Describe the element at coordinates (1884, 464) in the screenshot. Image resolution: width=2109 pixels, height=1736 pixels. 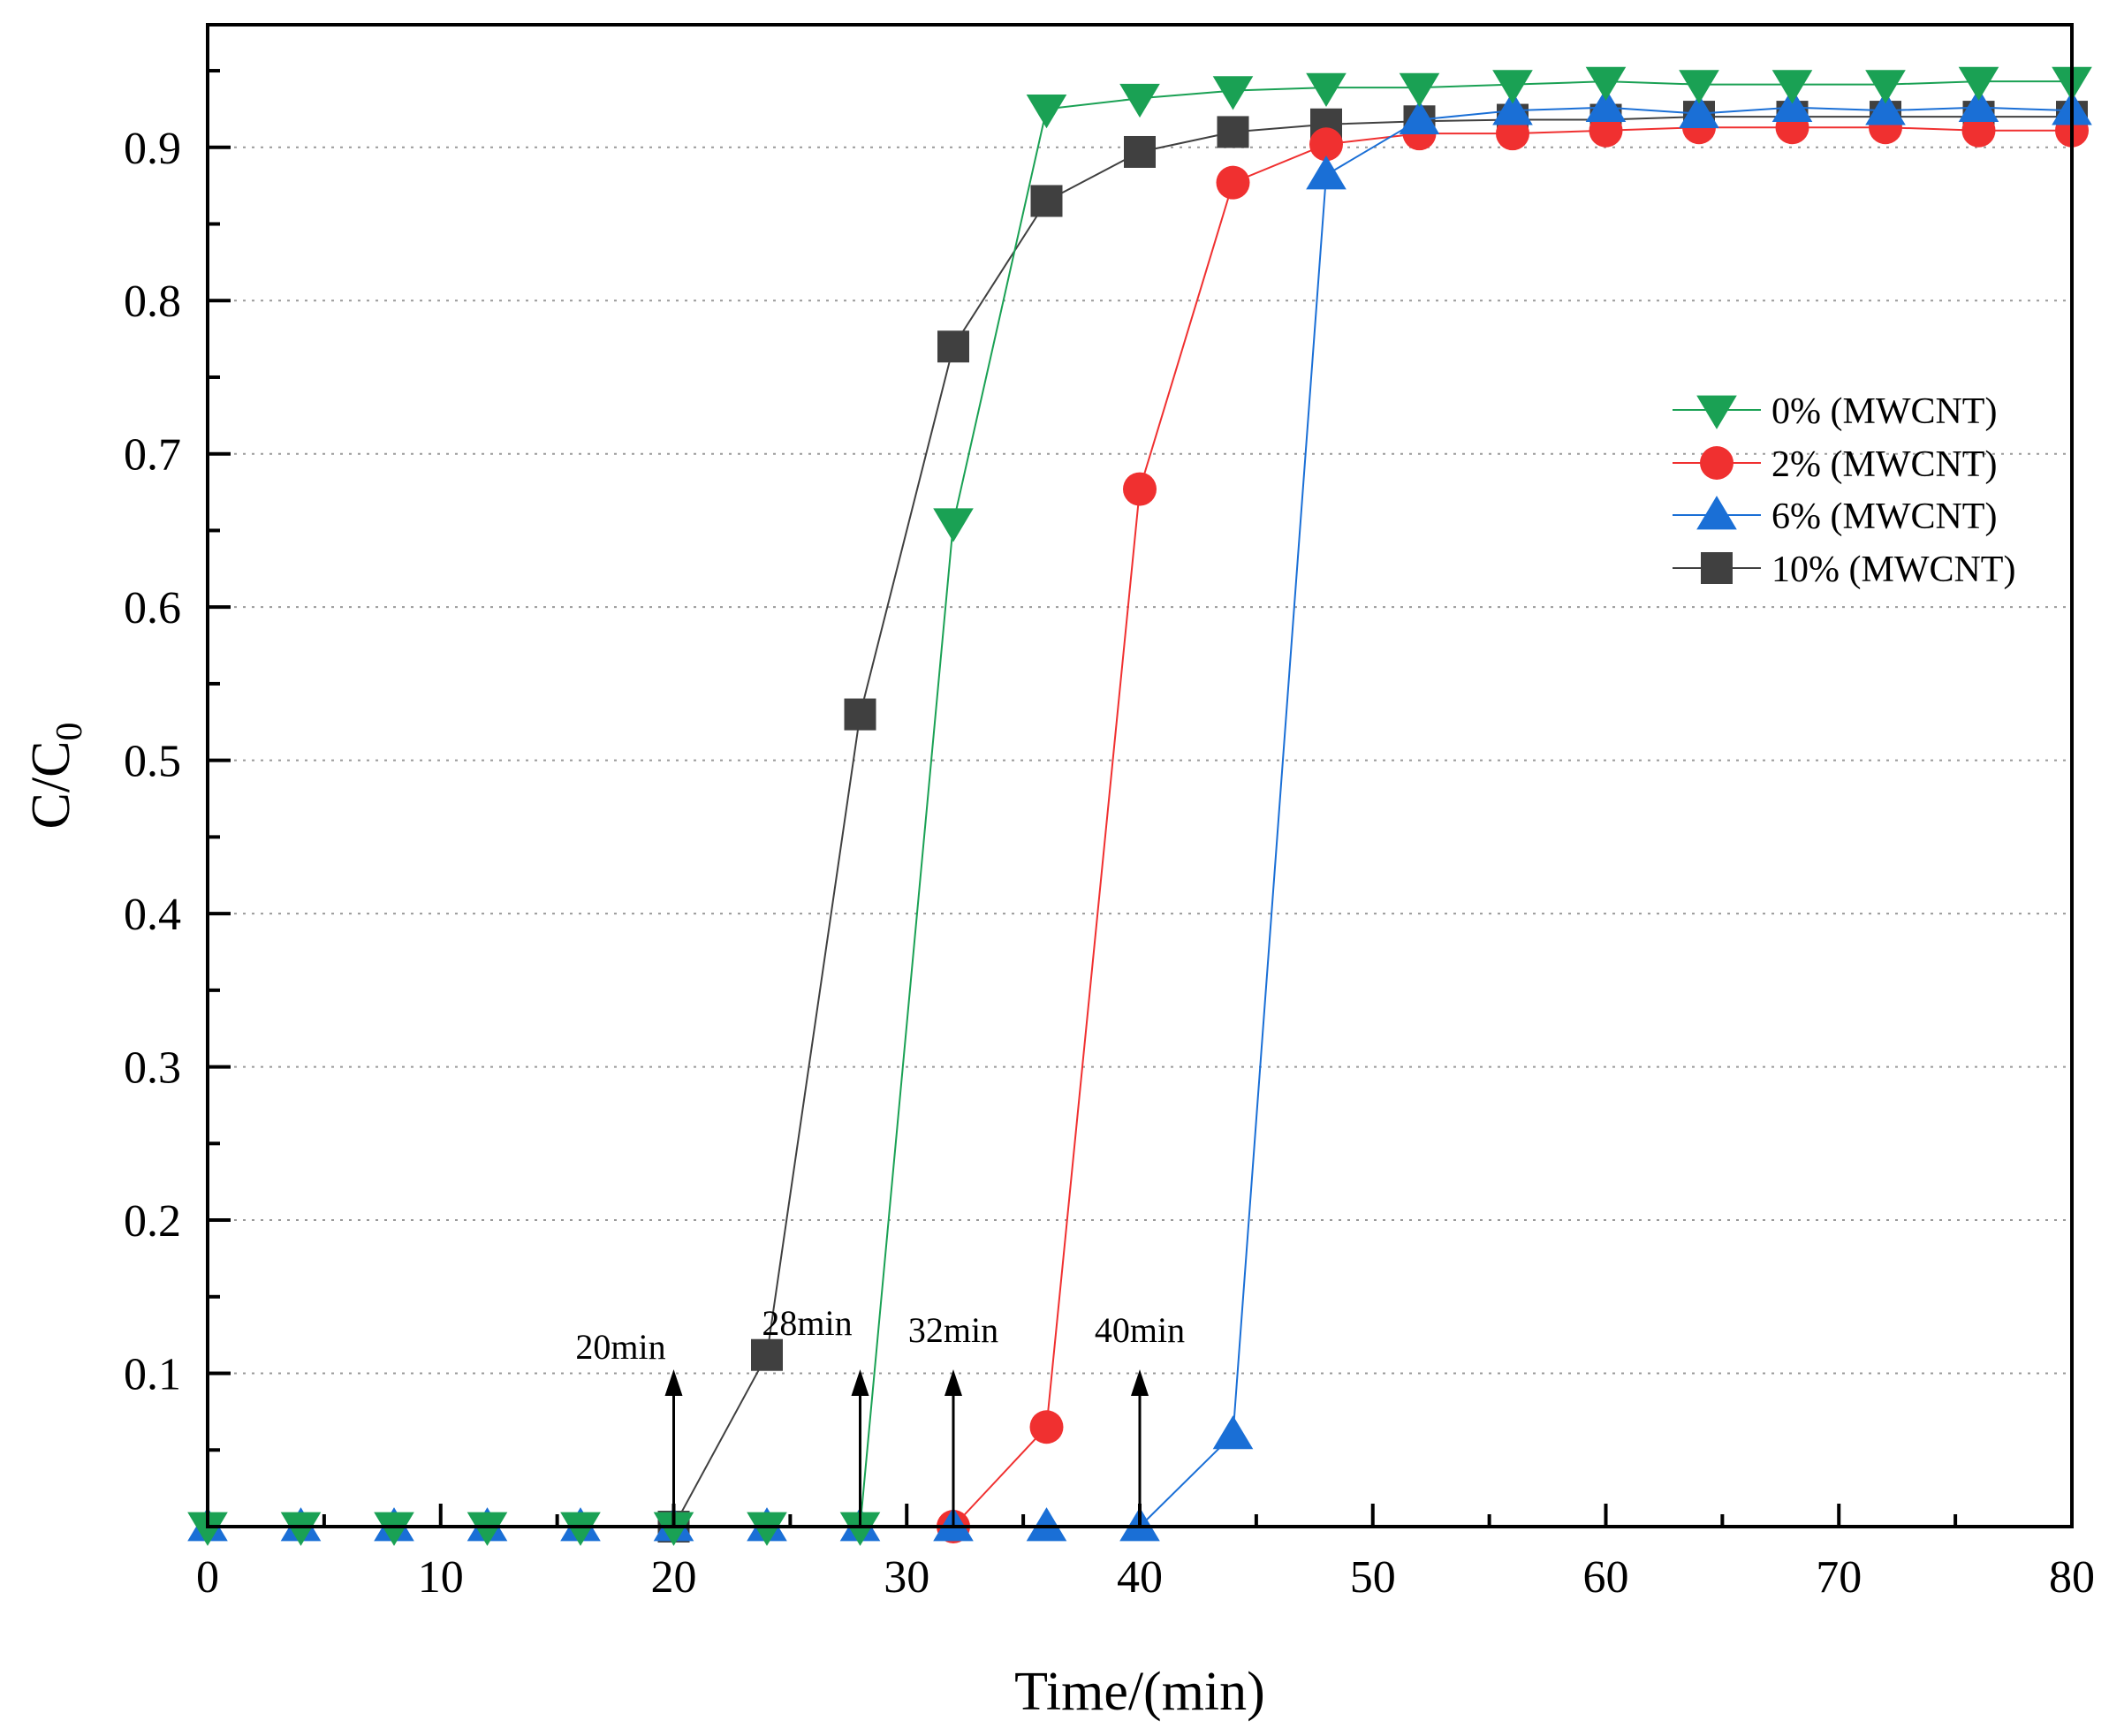
I see `legend-label-1: 2% (MWCNT)` at that location.